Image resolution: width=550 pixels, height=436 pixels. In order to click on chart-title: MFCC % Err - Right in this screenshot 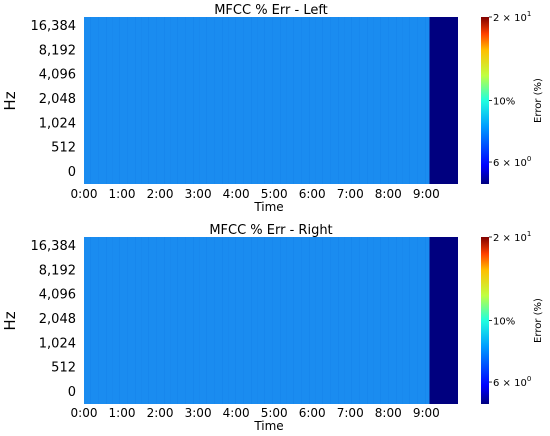, I will do `click(270, 230)`.